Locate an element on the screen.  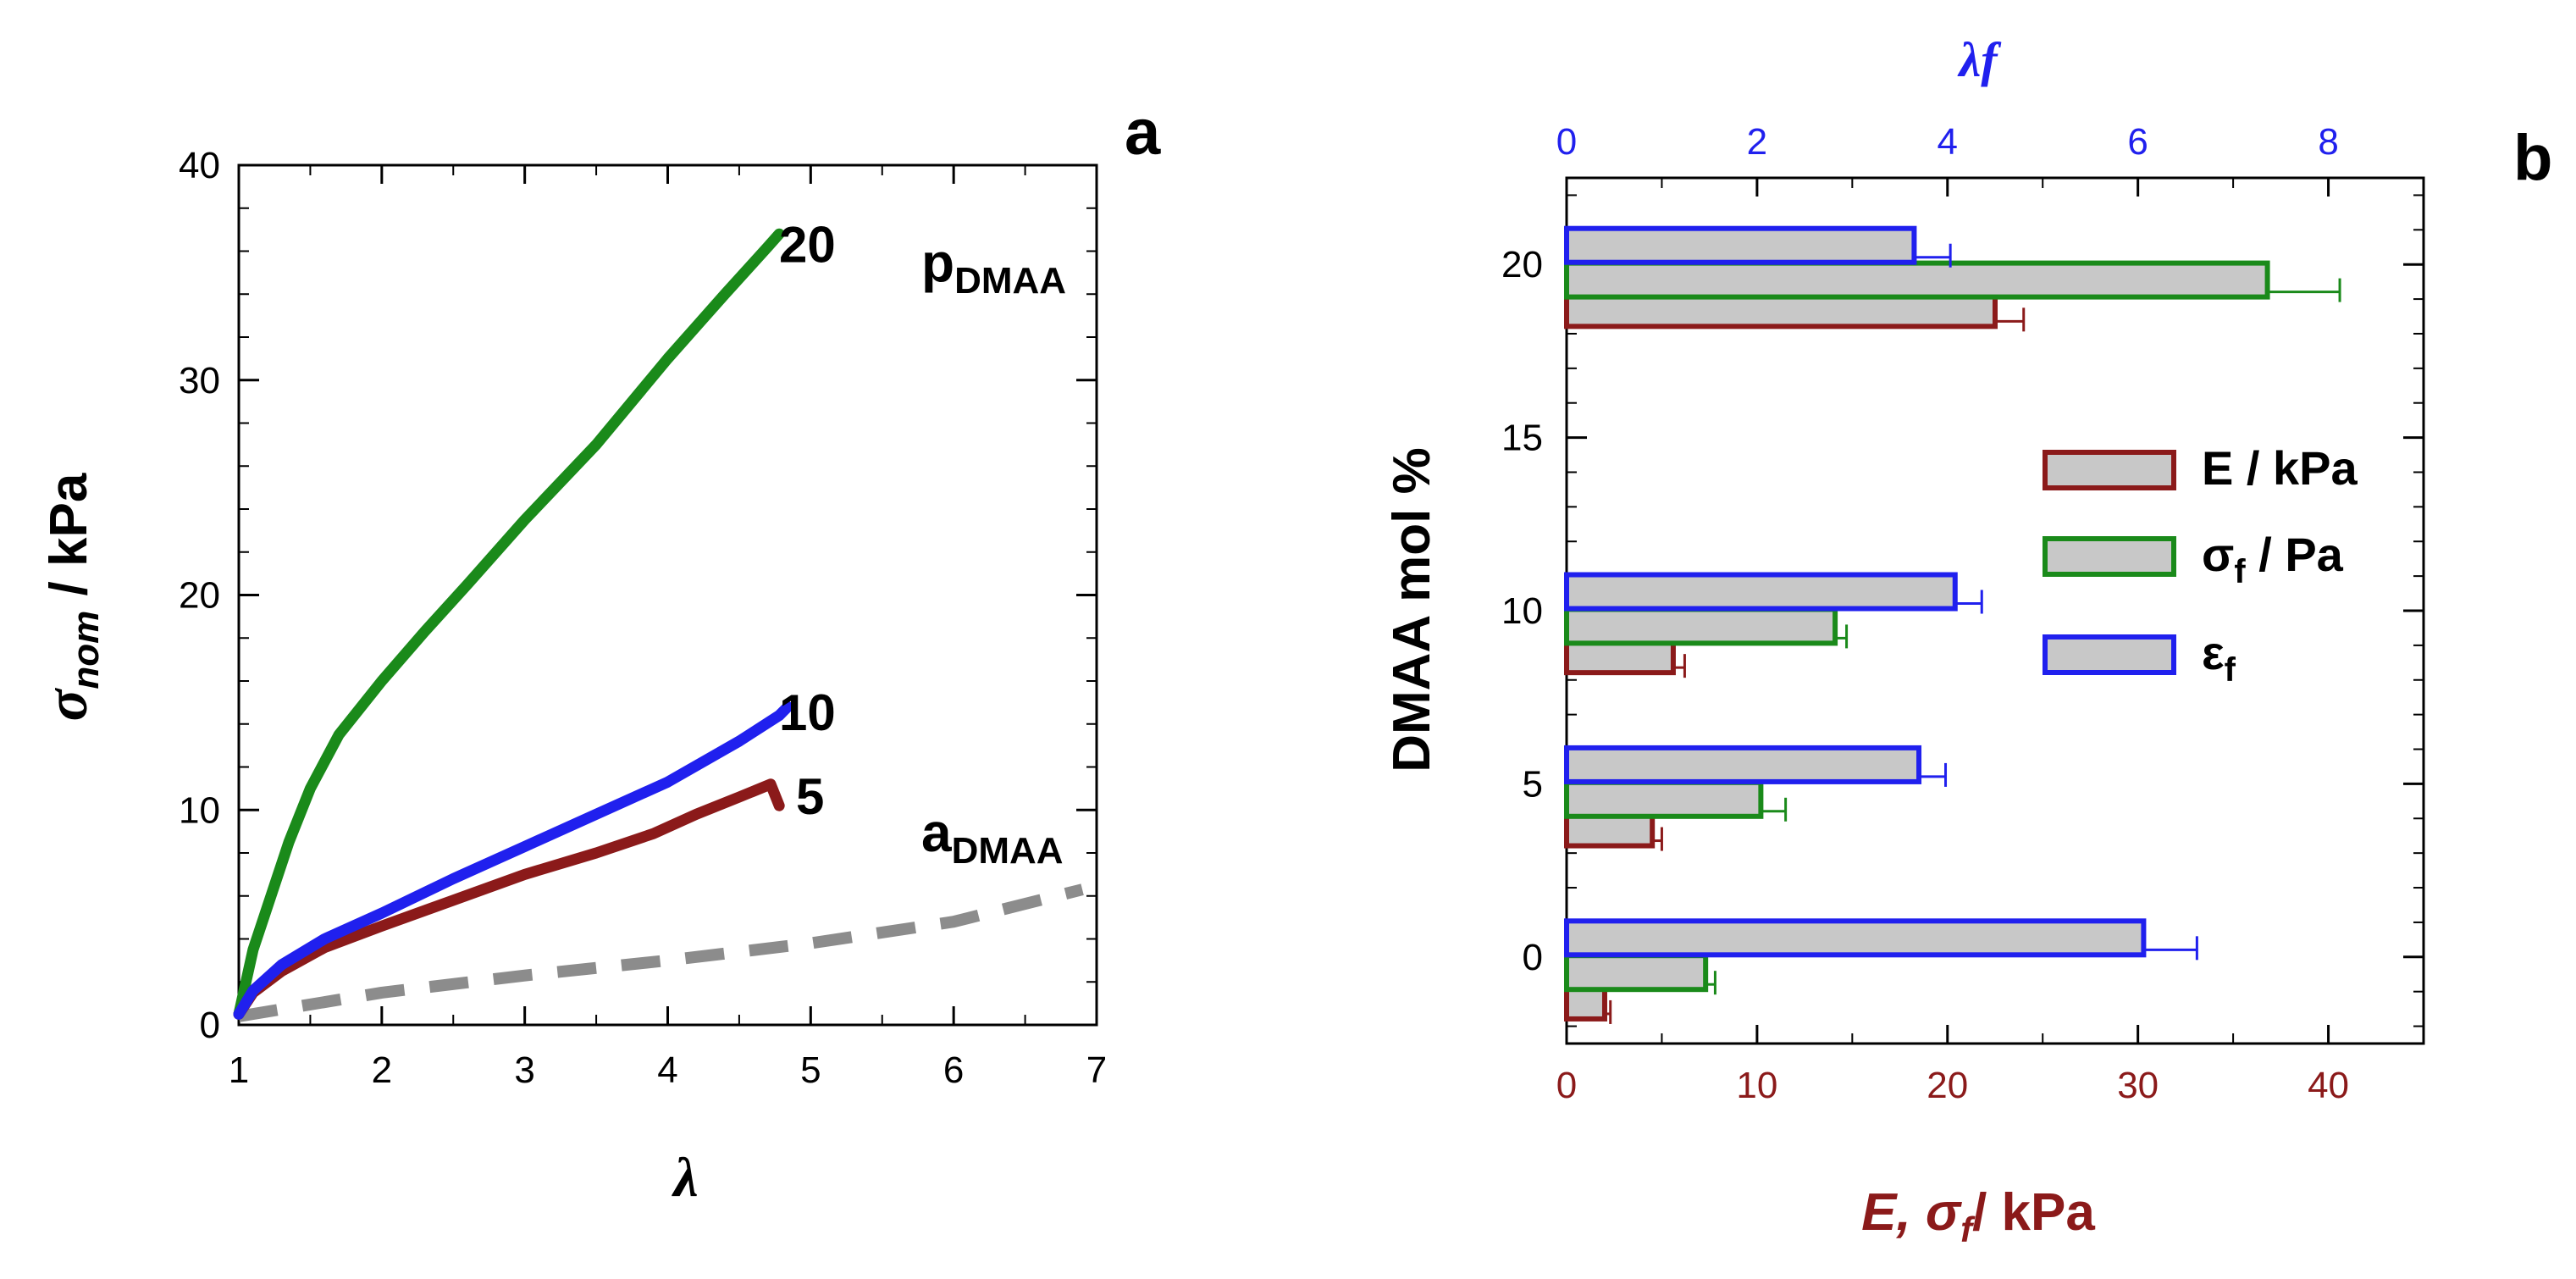
x-top-tick-label: 0 is located at coordinates (1566, 142).